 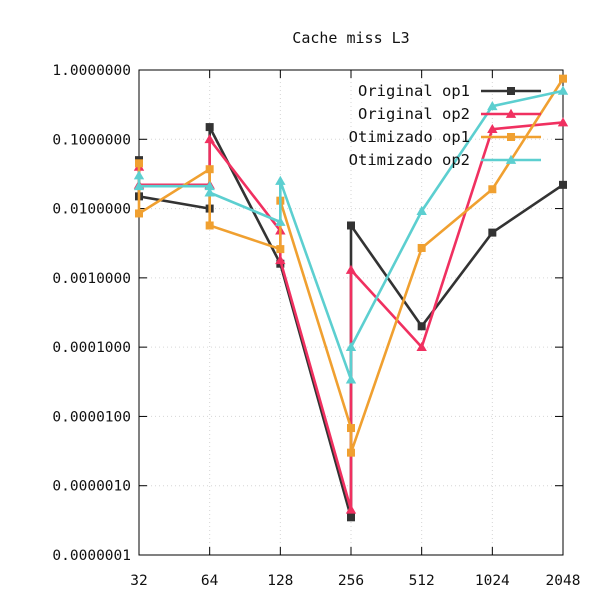 I want to click on y-tick-label: 1.0000000, so click(x=91, y=71).